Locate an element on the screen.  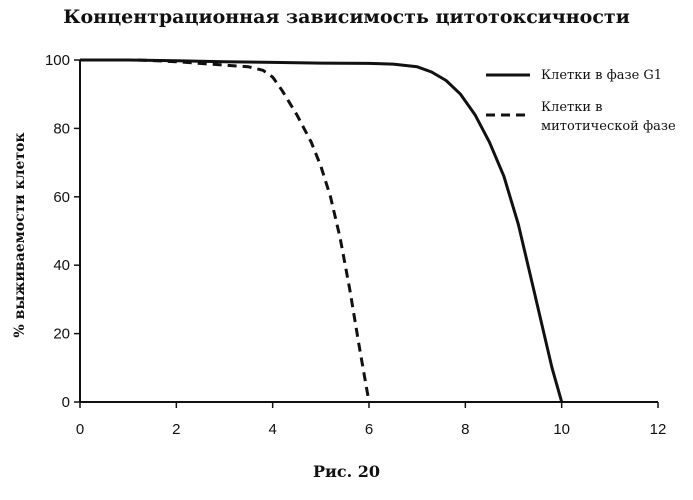
legend-label-g1: Клетки в фазе G1 is located at coordinates (601, 75).